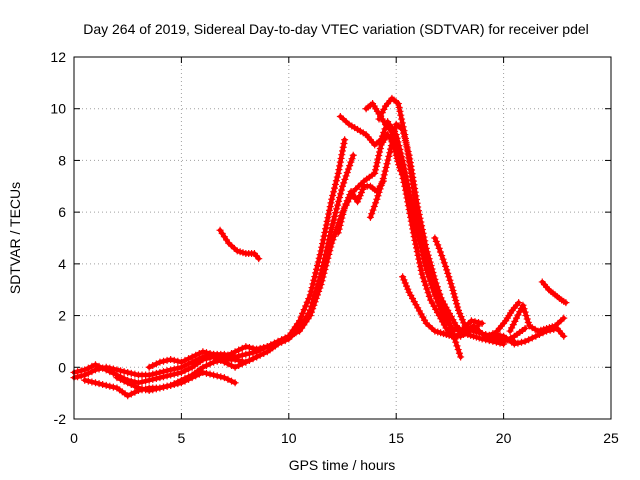 This screenshot has height=480, width=640. I want to click on x-tick-label: 10, so click(289, 438).